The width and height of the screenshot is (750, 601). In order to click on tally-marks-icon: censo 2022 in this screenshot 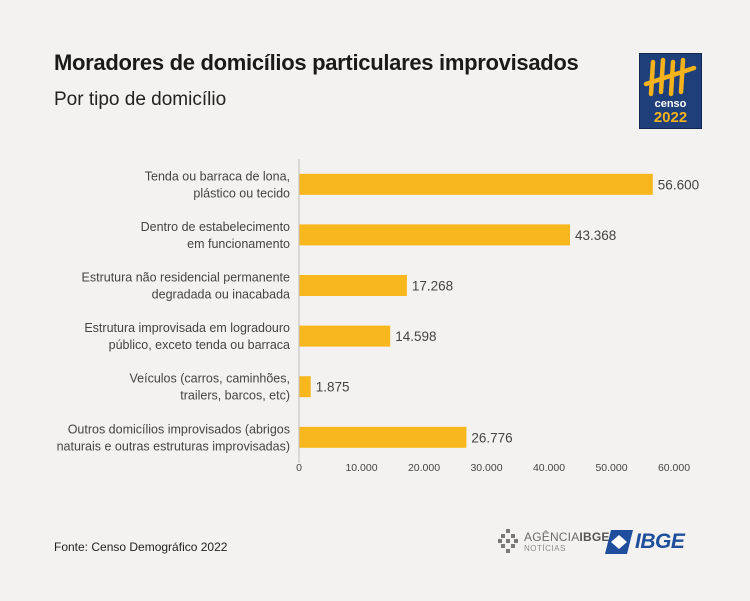, I will do `click(670, 91)`.